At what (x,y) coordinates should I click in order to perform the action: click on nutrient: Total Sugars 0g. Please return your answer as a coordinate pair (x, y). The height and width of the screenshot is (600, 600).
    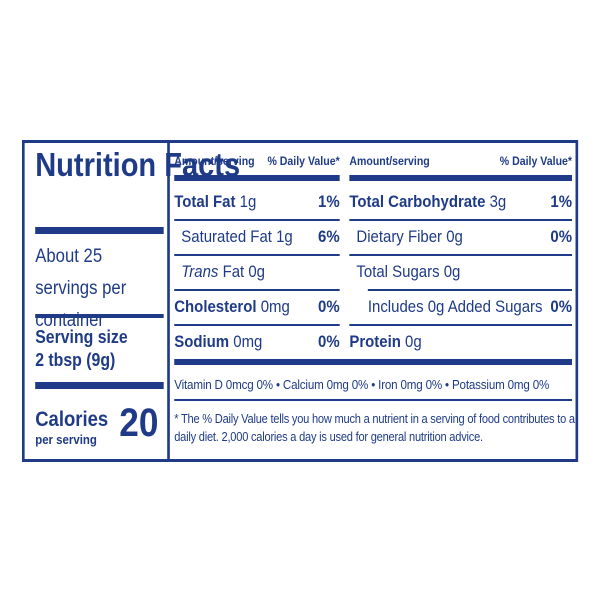
    Looking at the image, I should click on (408, 272).